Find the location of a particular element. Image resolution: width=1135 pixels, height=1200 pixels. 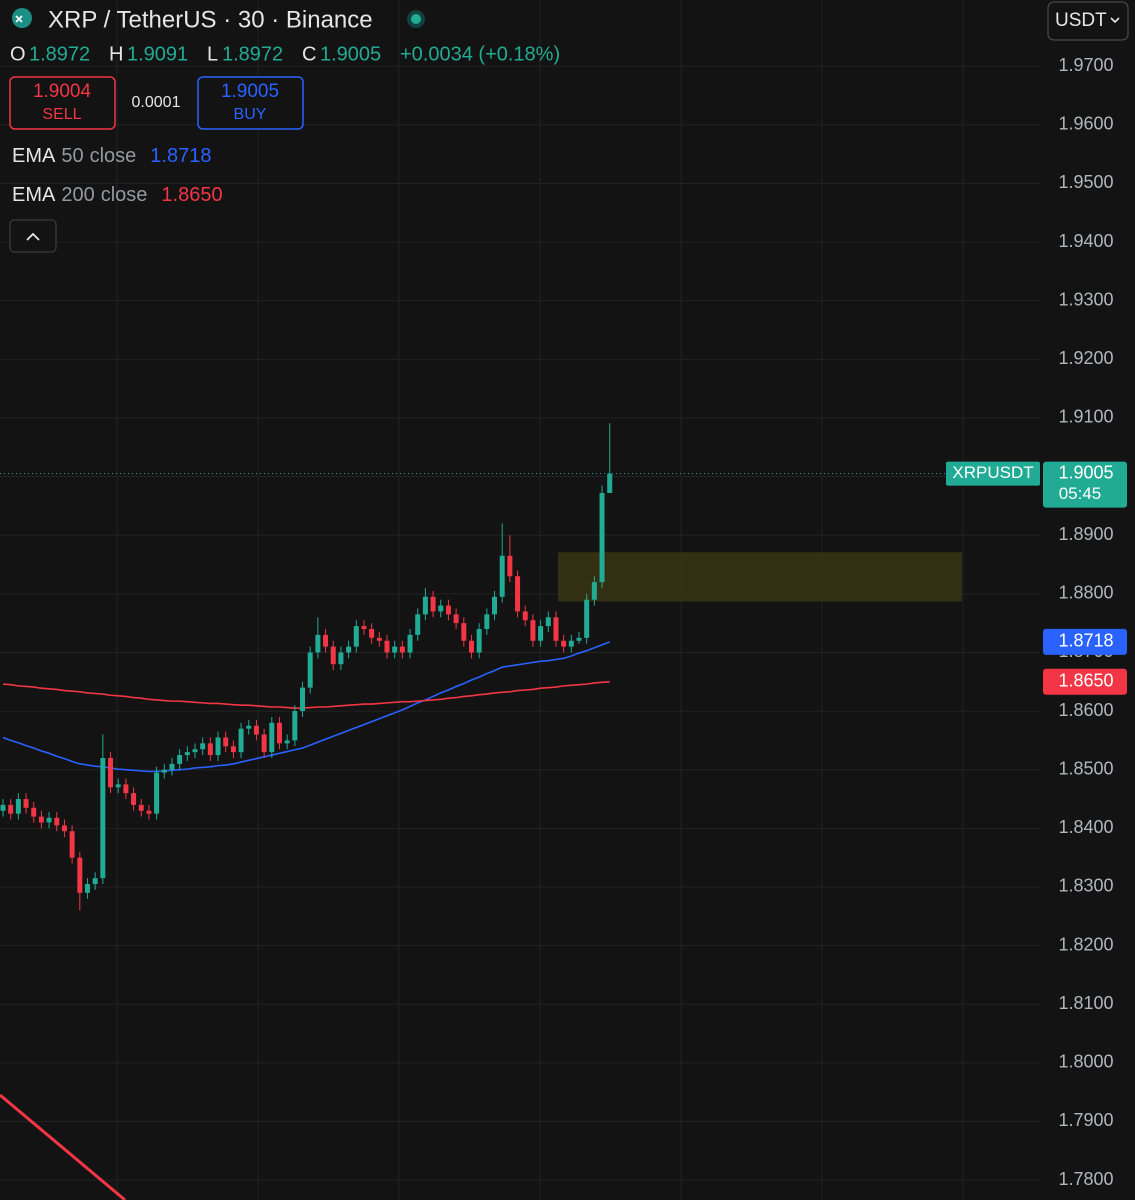

y-tick-label: 1.9200 is located at coordinates (1085, 358).